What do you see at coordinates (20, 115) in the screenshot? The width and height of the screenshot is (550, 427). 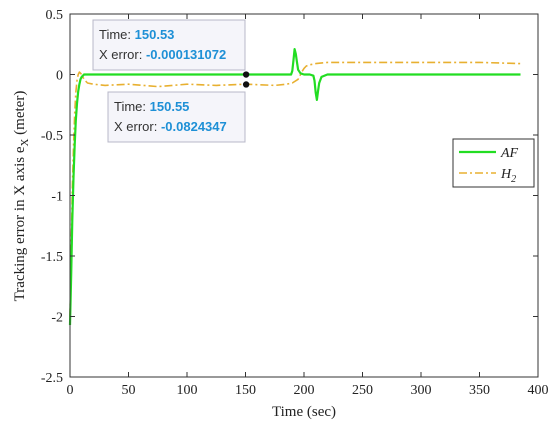 I see `y-axis-label-unit: (meter)` at bounding box center [20, 115].